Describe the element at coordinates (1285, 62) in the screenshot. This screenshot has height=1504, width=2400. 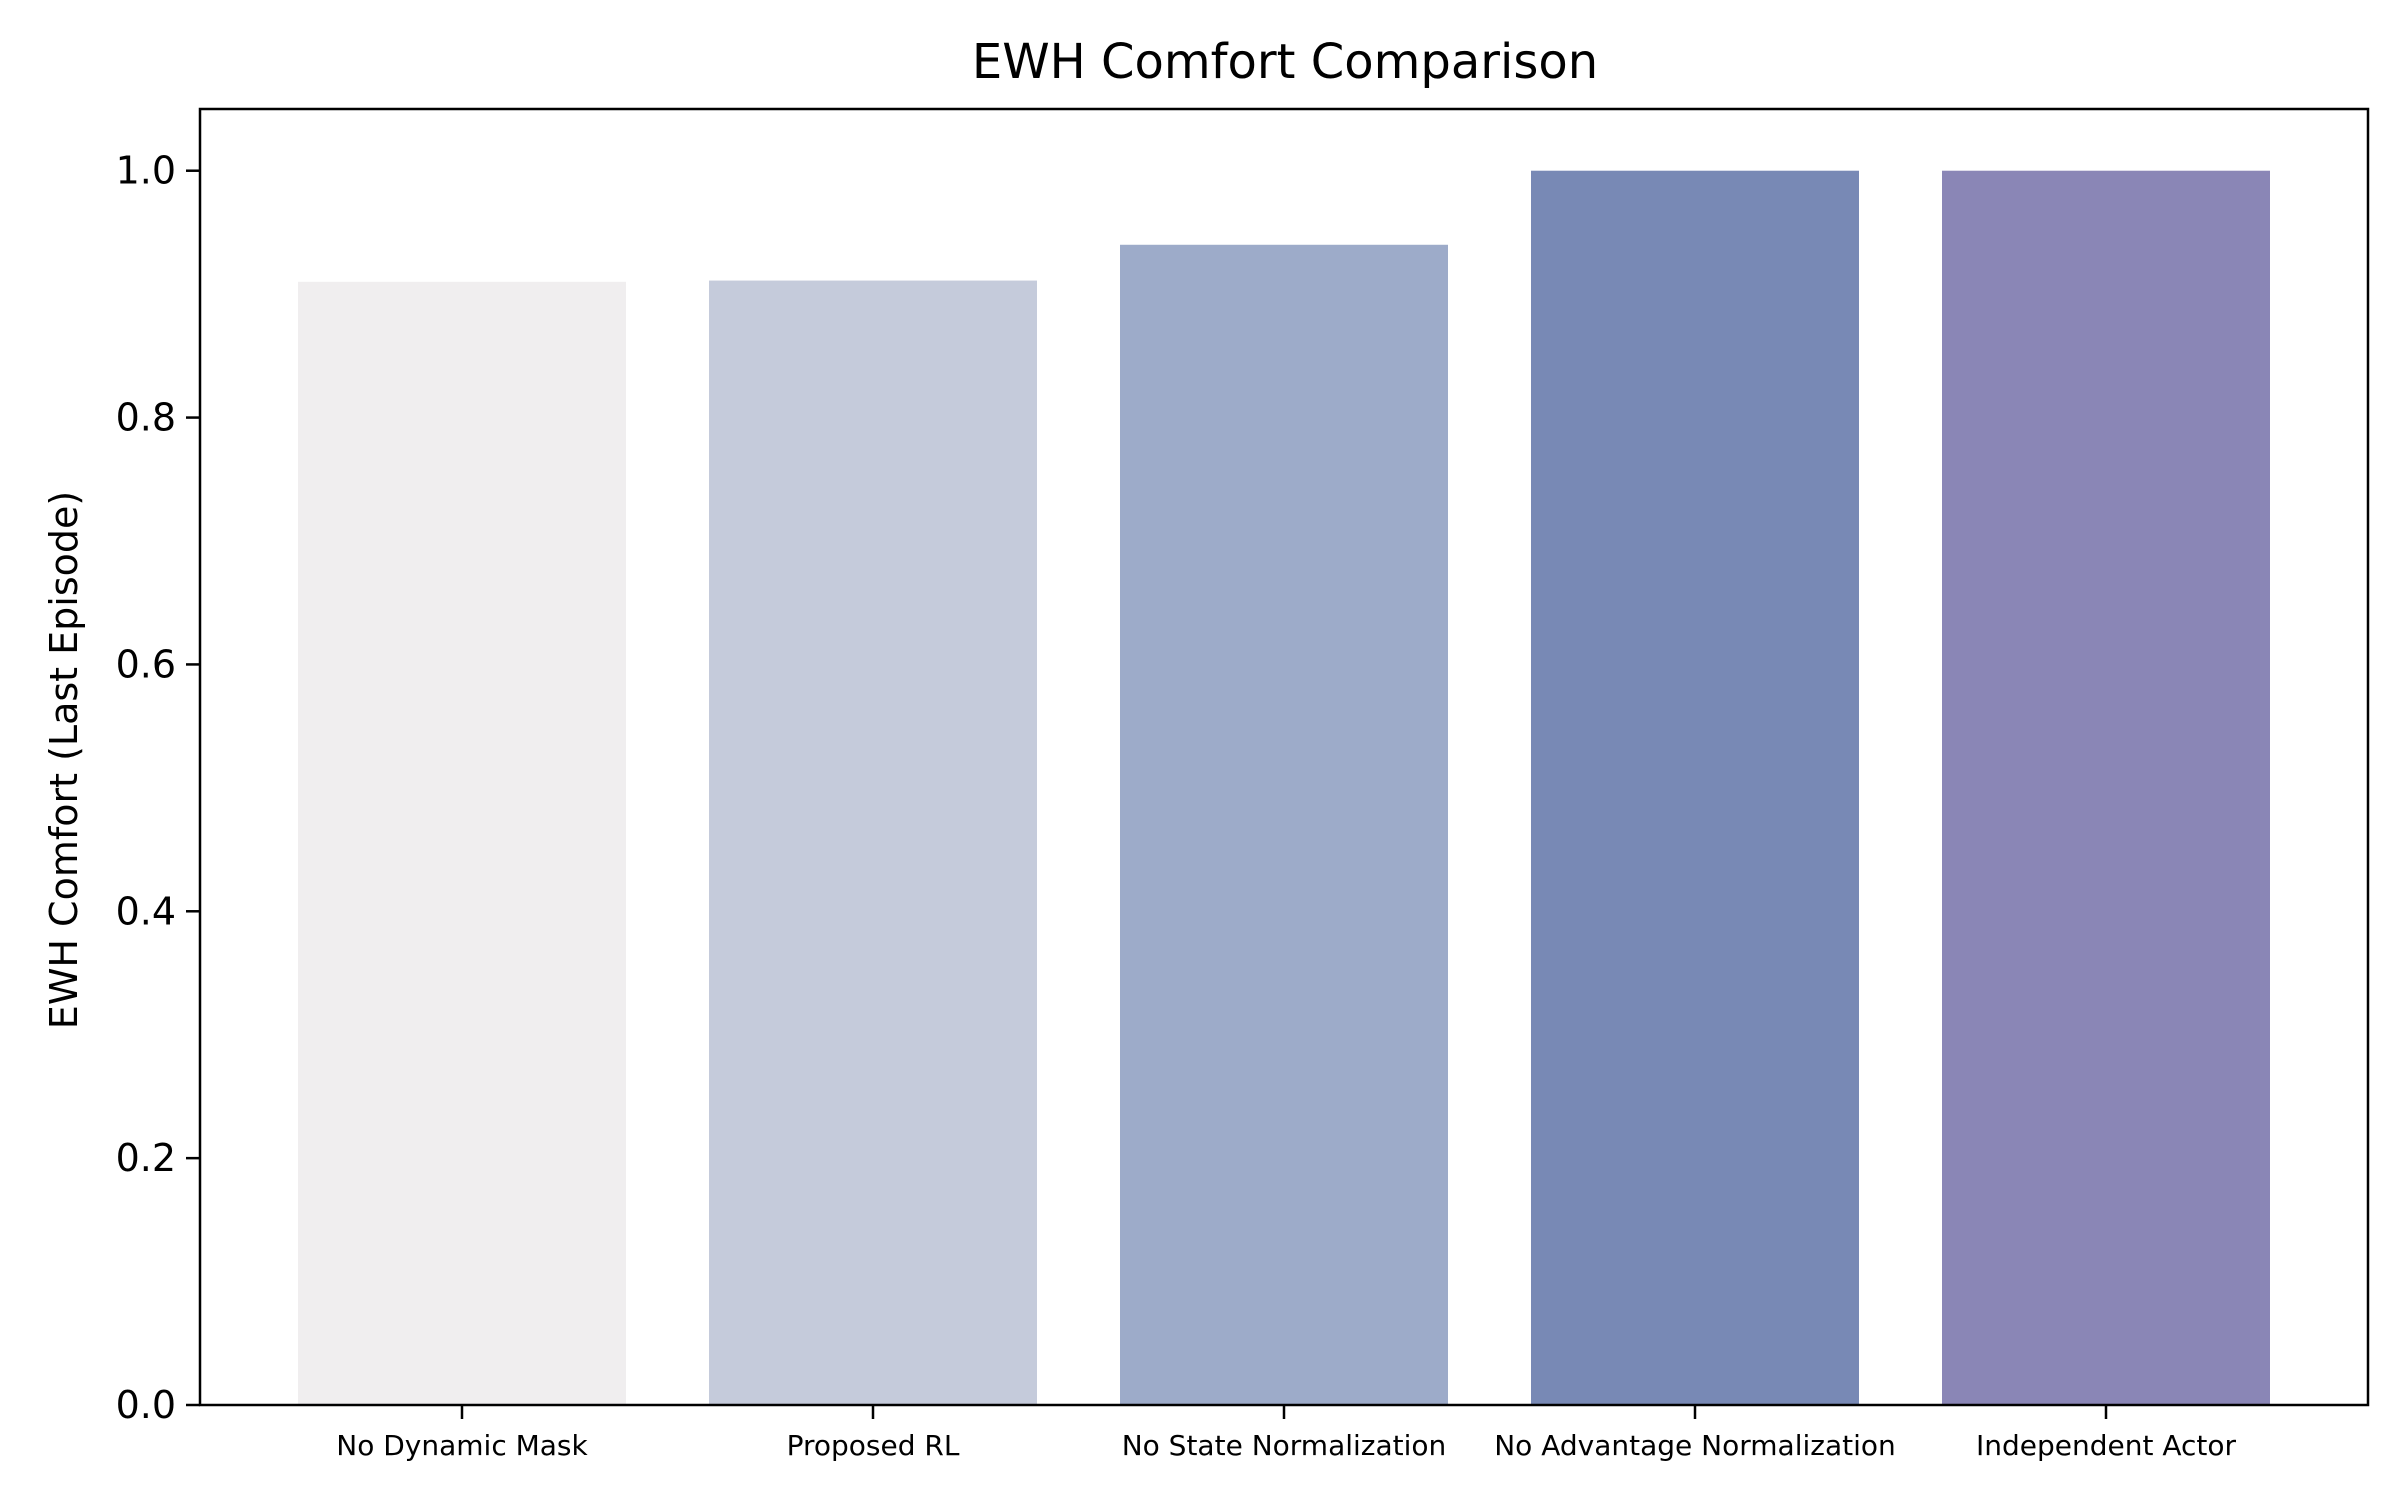
I see `chart-title: EWH Comfort Comparison` at that location.